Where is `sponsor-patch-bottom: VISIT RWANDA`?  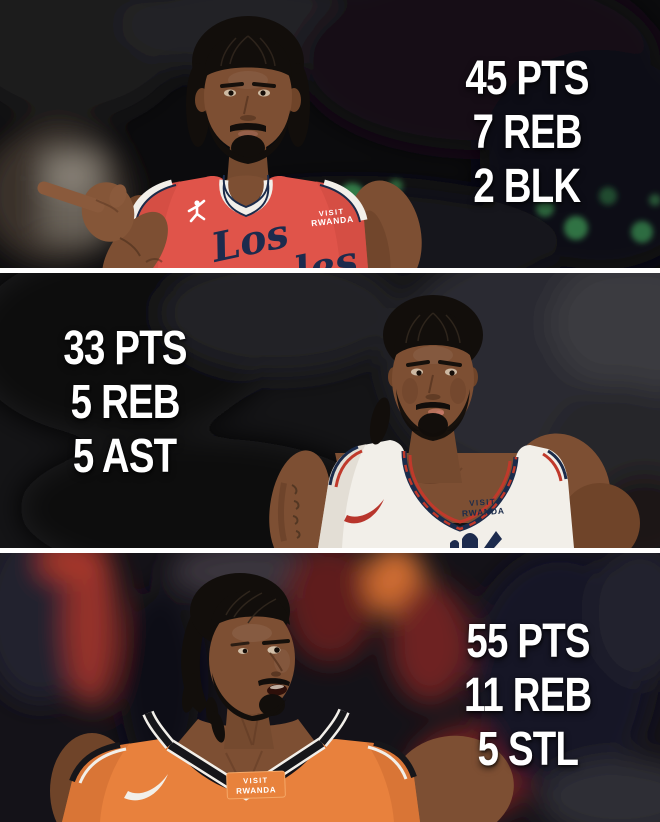
sponsor-patch-bottom: VISIT RWANDA is located at coordinates (256, 785).